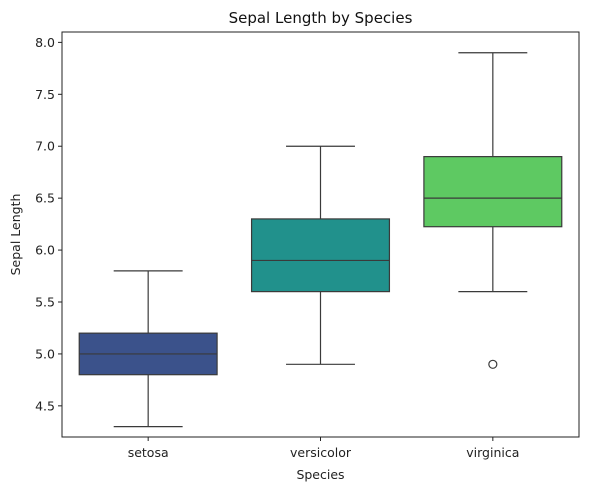 The height and width of the screenshot is (490, 590). What do you see at coordinates (45, 353) in the screenshot?
I see `y-tick-label: 5.0` at bounding box center [45, 353].